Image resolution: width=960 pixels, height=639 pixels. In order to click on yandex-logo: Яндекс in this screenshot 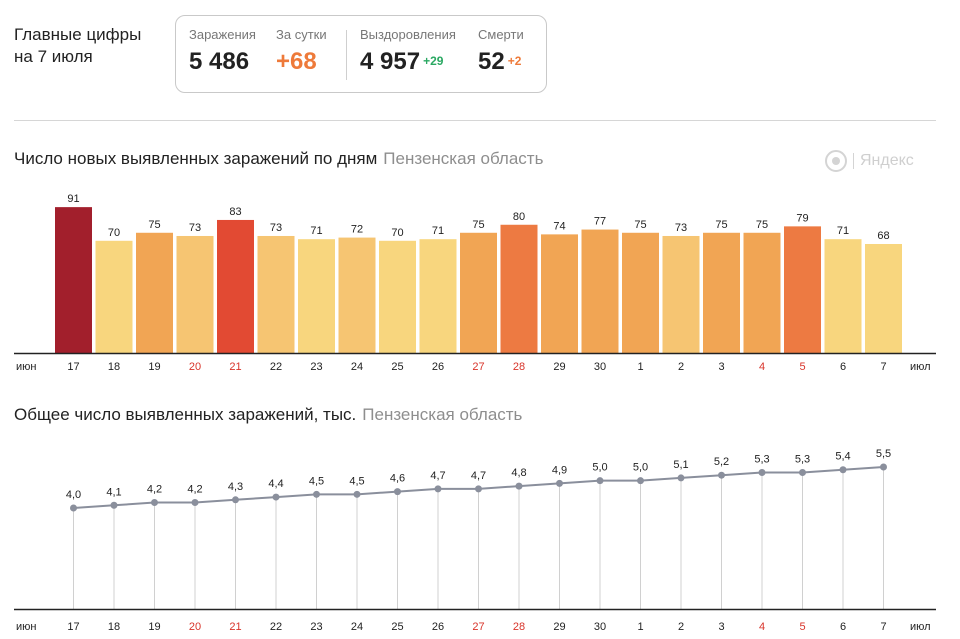, I will do `click(869, 161)`.